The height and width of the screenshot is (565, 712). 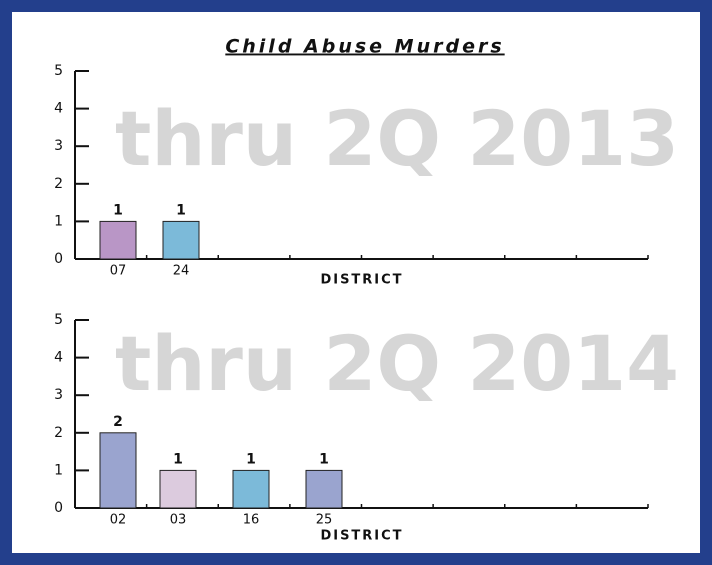 I want to click on x-tick-label: 07, so click(x=118, y=271).